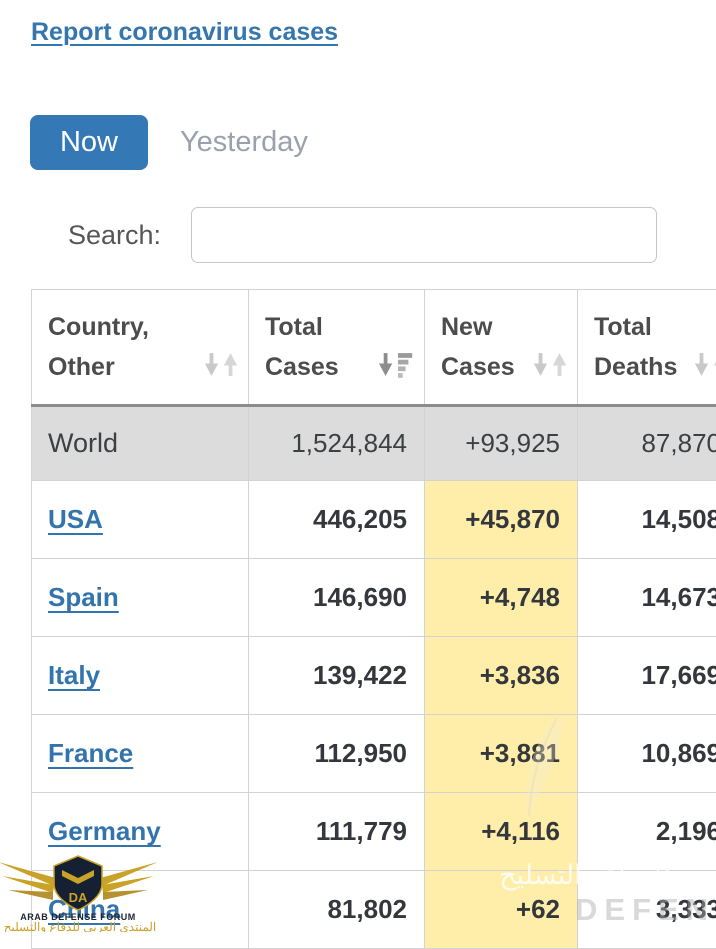 Image resolution: width=716 pixels, height=949 pixels. I want to click on table-header-row: Country, Other Total Cases, so click(374, 348).